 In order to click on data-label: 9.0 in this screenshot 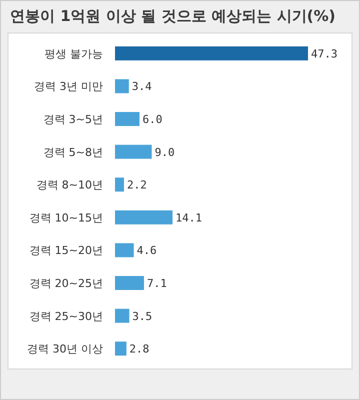, I will do `click(164, 152)`.